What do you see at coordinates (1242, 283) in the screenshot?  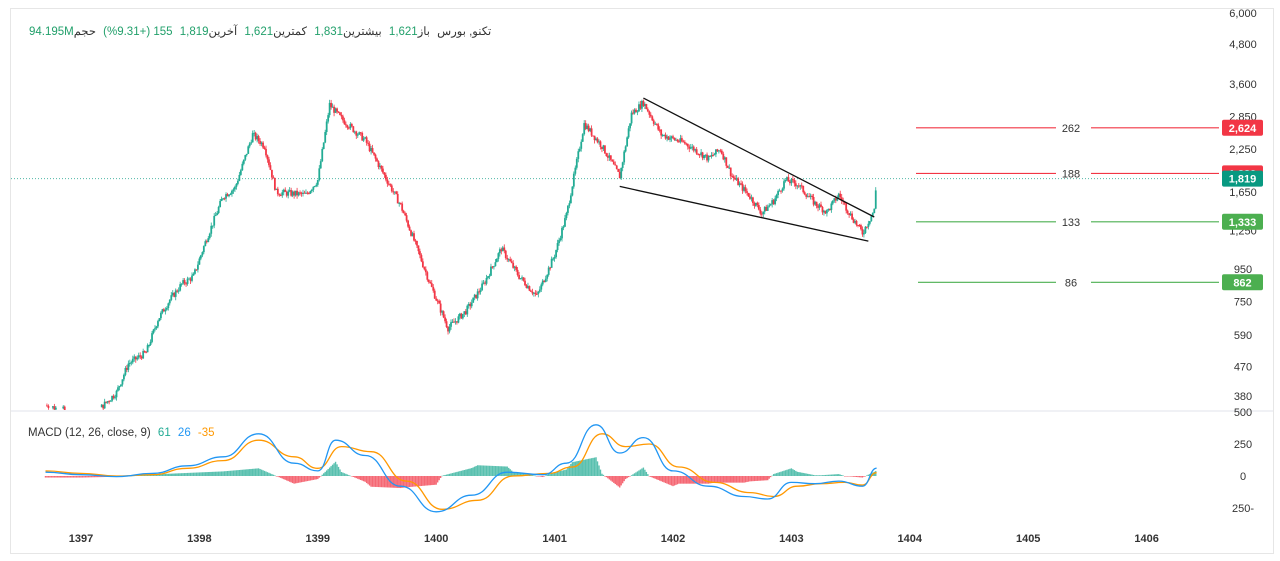 I see `level-badge-label: 862` at bounding box center [1242, 283].